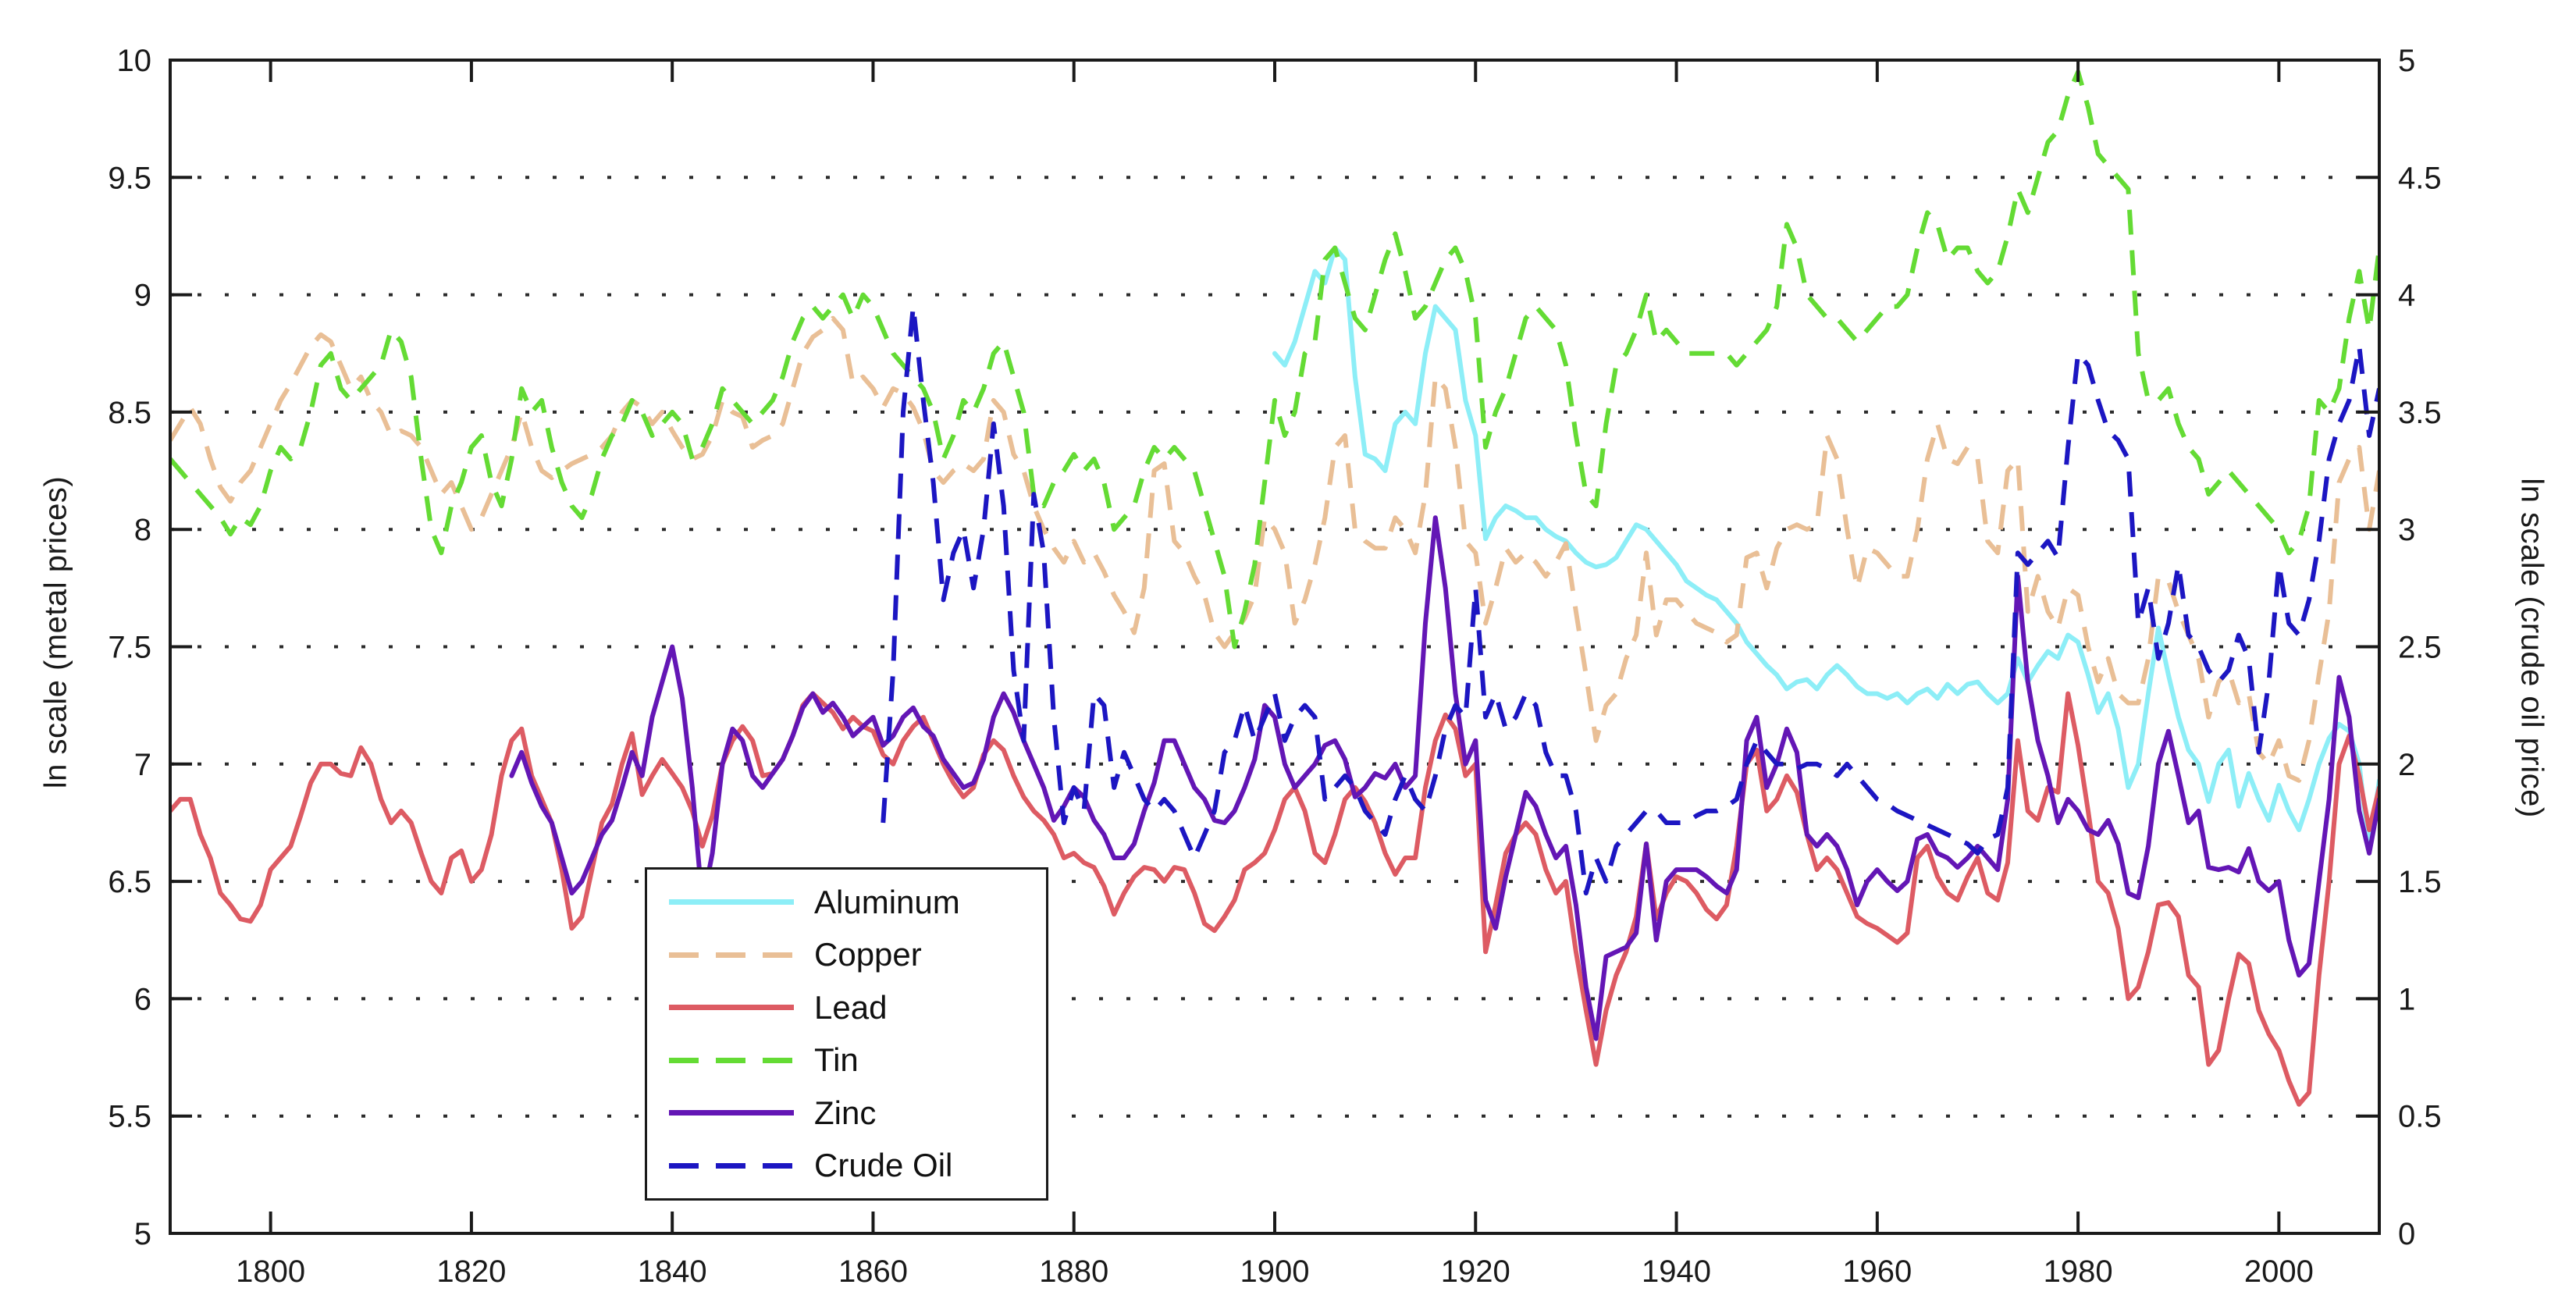 The width and height of the screenshot is (2576, 1313). I want to click on legend-label: Tin, so click(836, 1060).